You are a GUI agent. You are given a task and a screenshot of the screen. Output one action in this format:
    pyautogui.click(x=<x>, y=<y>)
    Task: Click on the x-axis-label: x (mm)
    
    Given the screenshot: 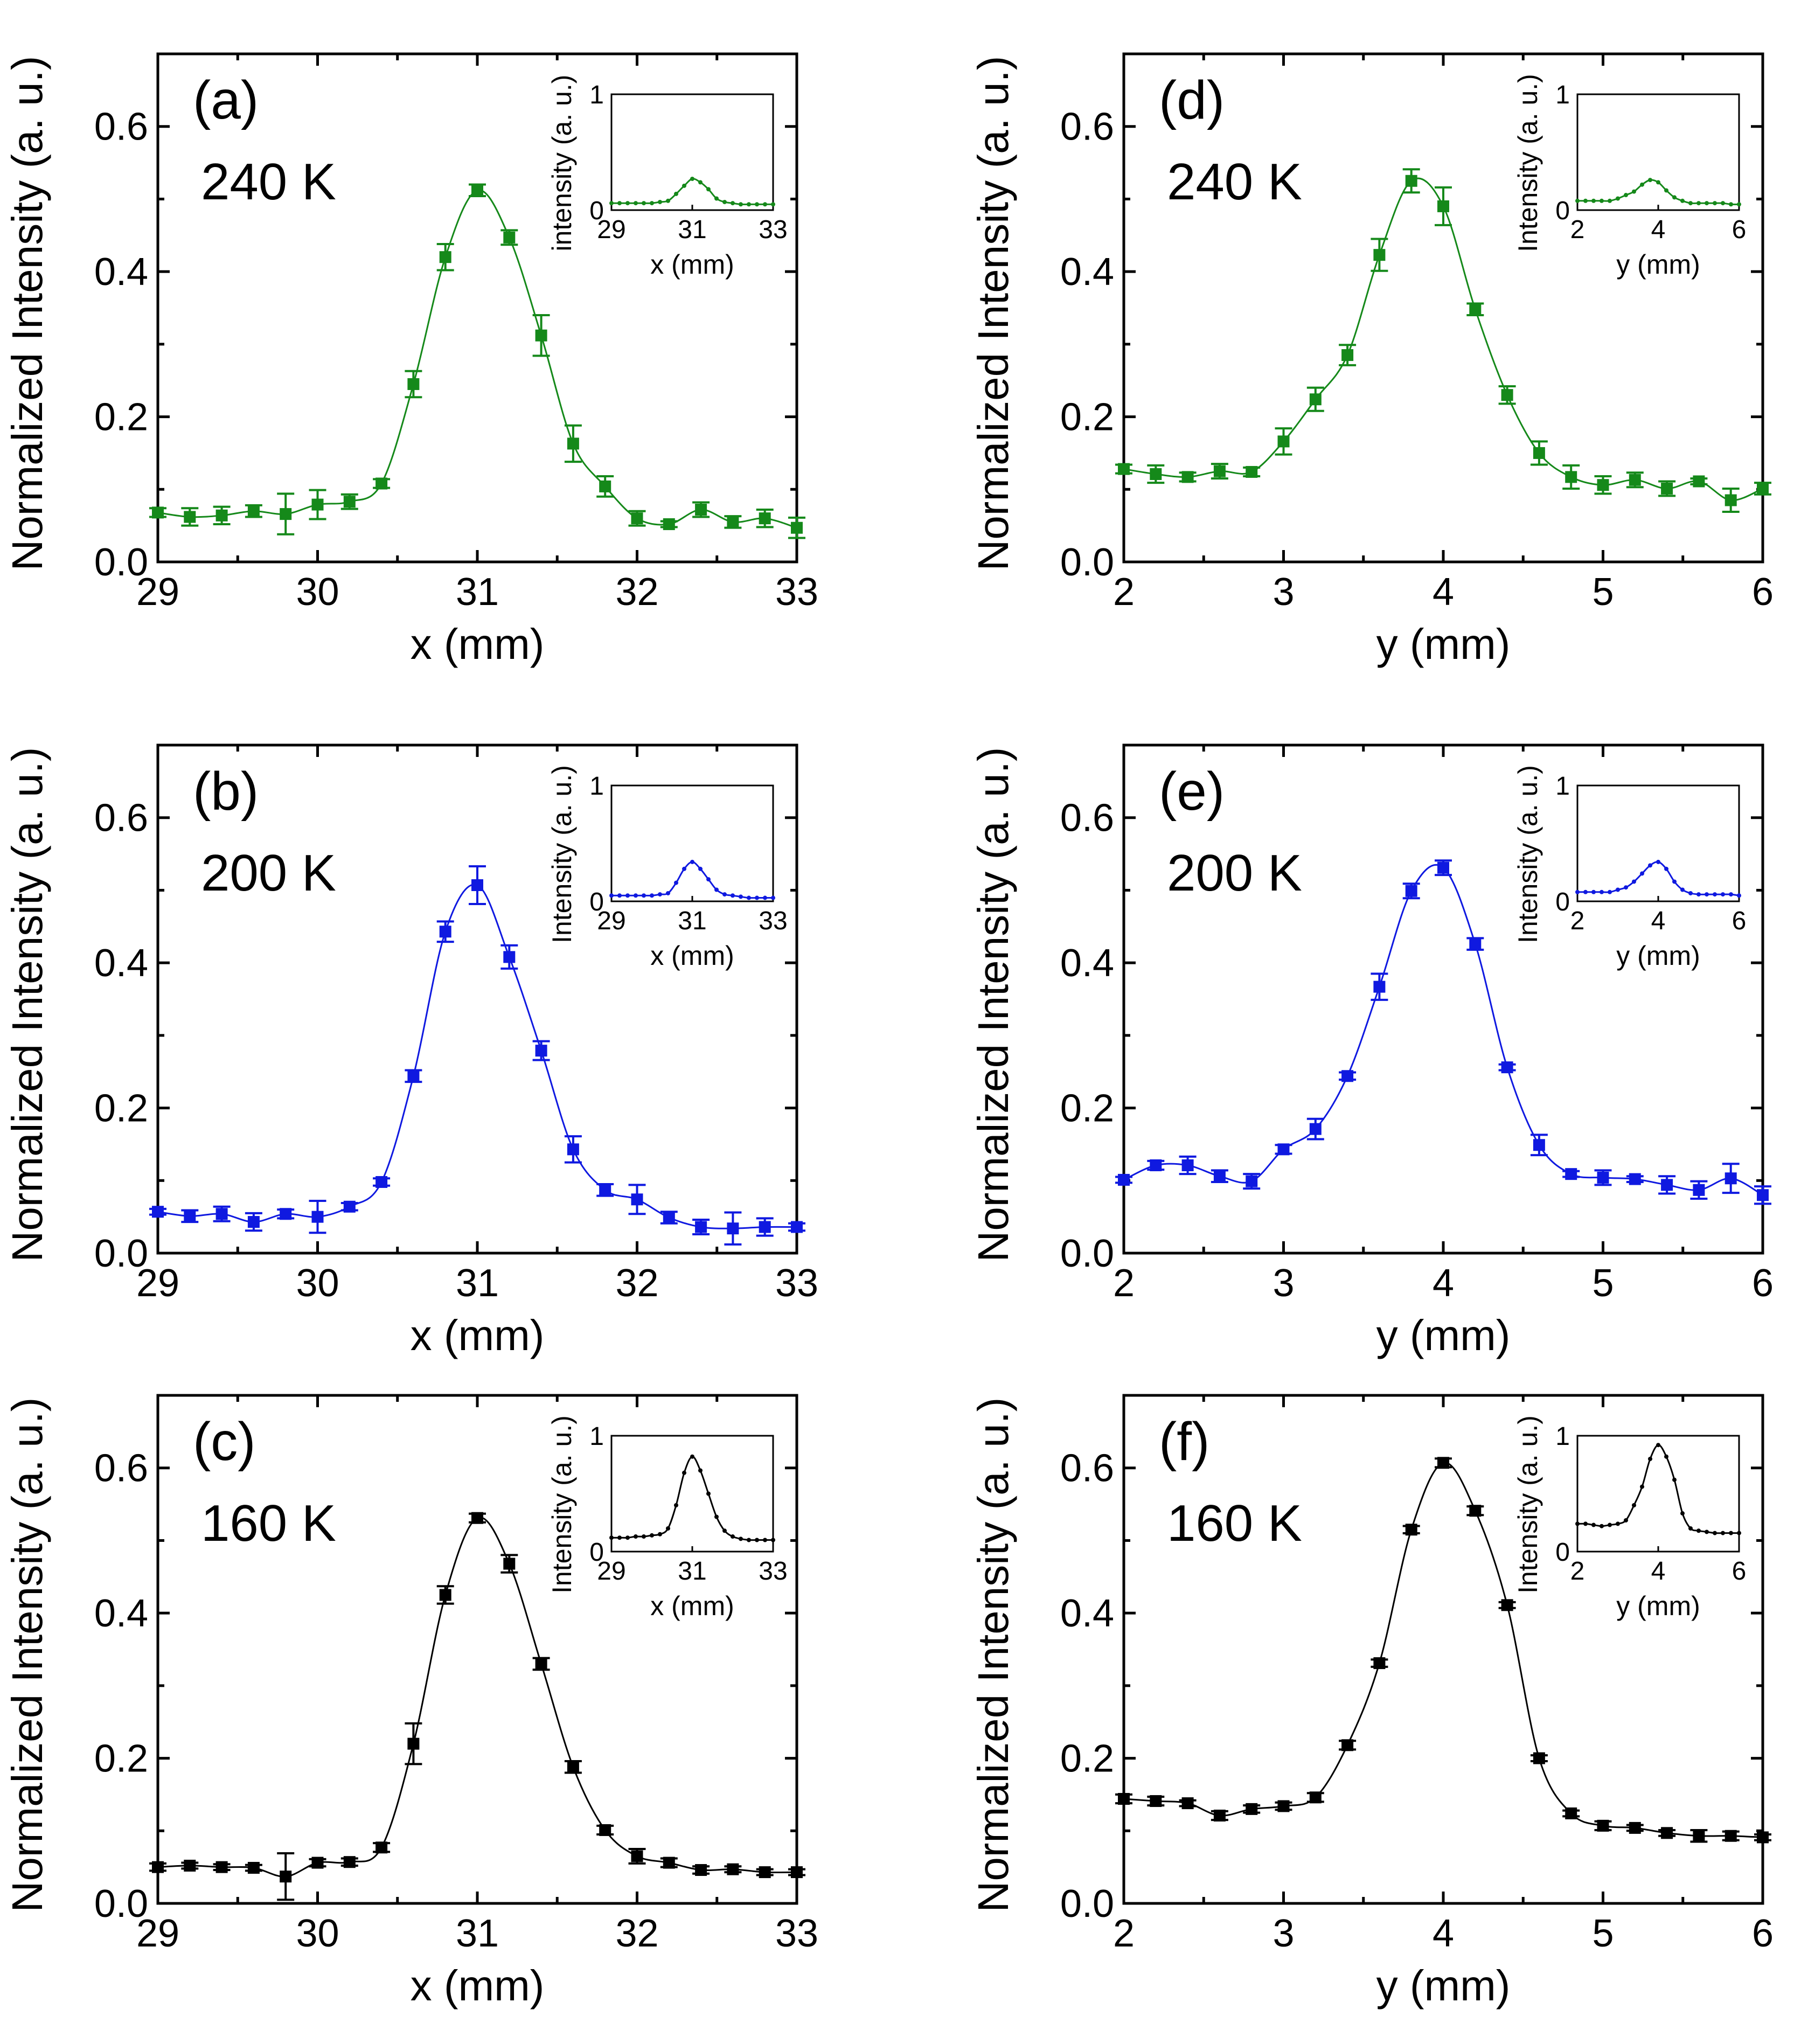 What is the action you would take?
    pyautogui.click(x=478, y=1335)
    